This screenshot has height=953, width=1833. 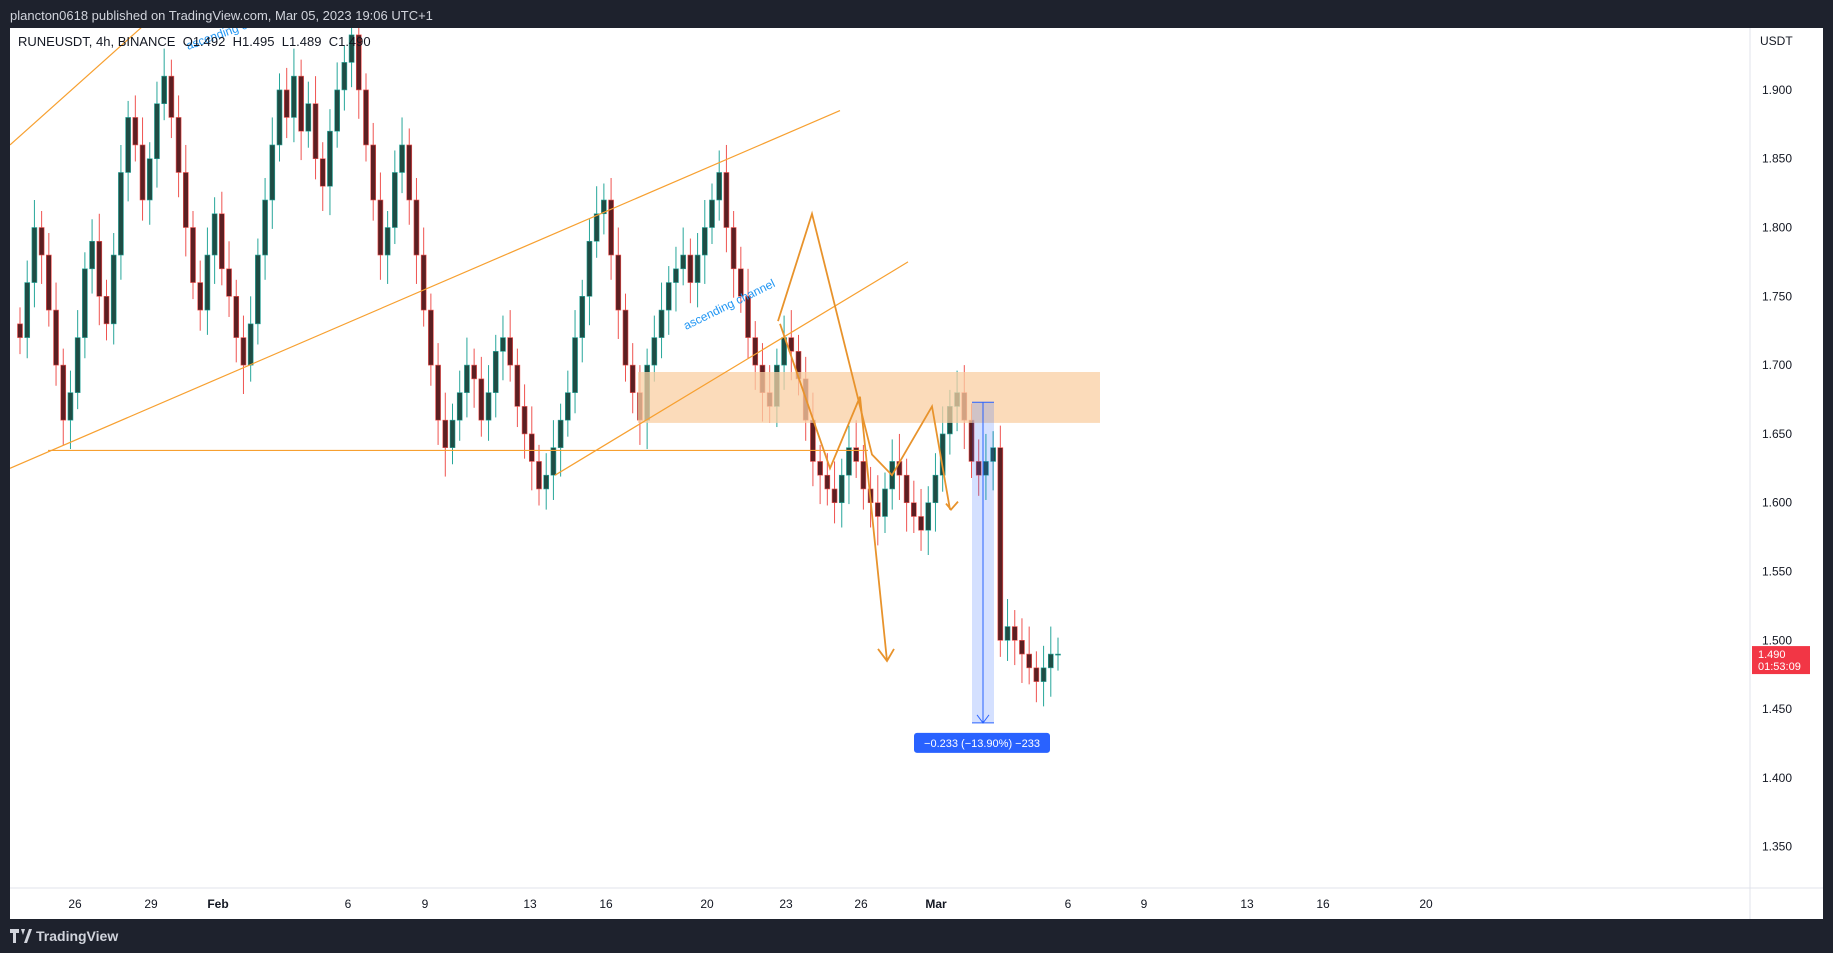 I want to click on y-tick-label: 1.750, so click(x=1777, y=296).